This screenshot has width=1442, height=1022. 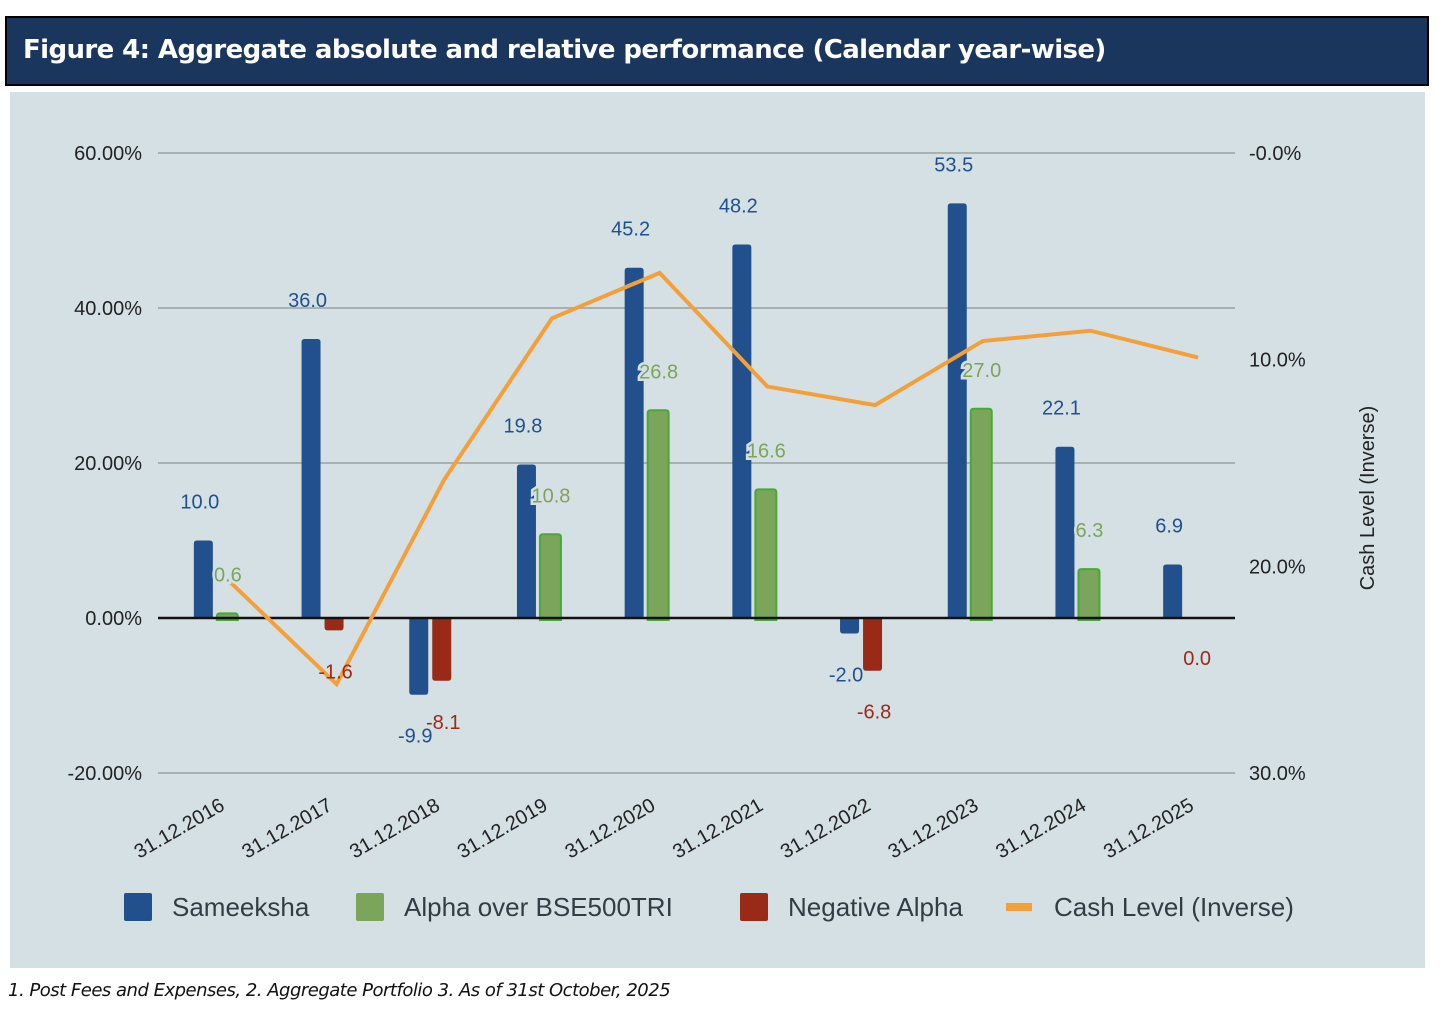 What do you see at coordinates (1041, 828) in the screenshot?
I see `x-axis-tick-label: 31.12.2024` at bounding box center [1041, 828].